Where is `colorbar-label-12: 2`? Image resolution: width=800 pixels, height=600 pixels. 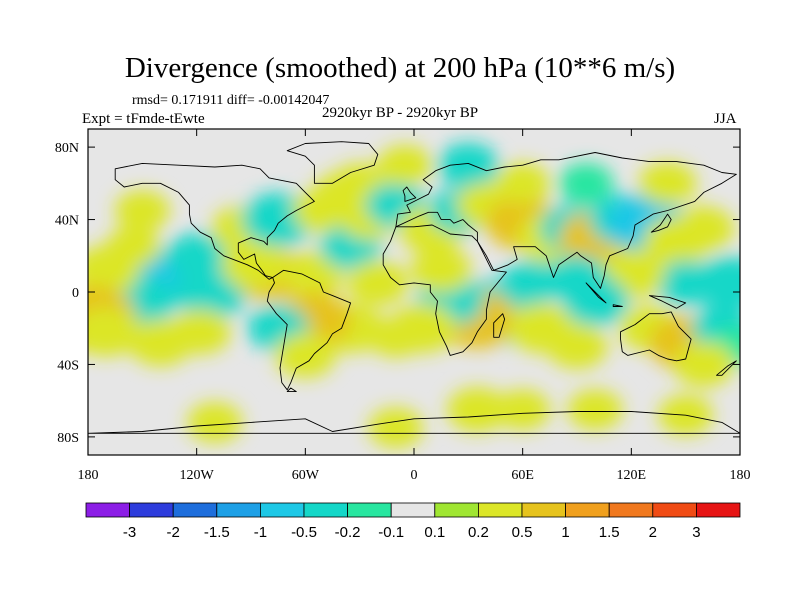
colorbar-label-12: 2 is located at coordinates (653, 532).